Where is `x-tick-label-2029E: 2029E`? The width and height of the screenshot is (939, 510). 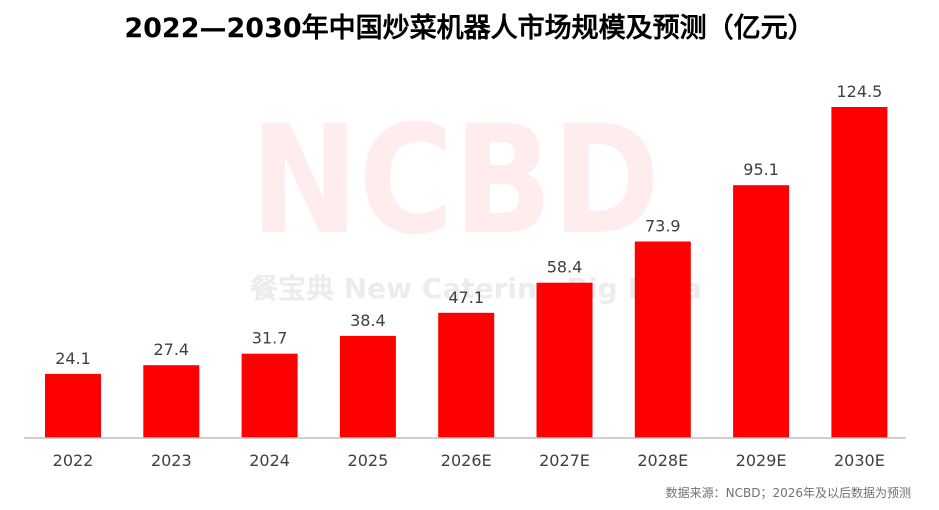
x-tick-label-2029E: 2029E is located at coordinates (761, 460).